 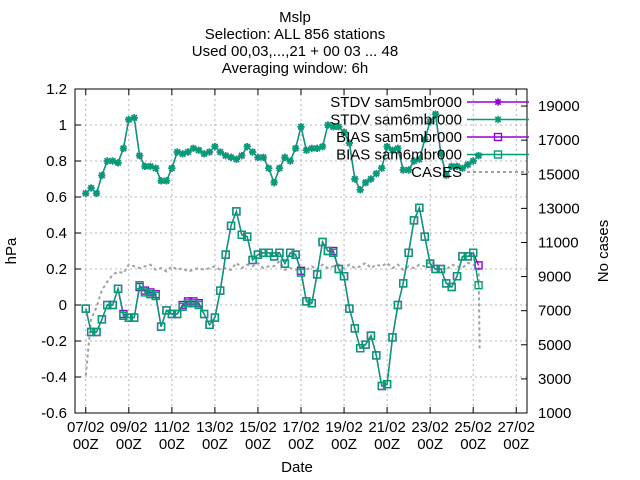 What do you see at coordinates (63, 305) in the screenshot?
I see `y-tick-label: 0` at bounding box center [63, 305].